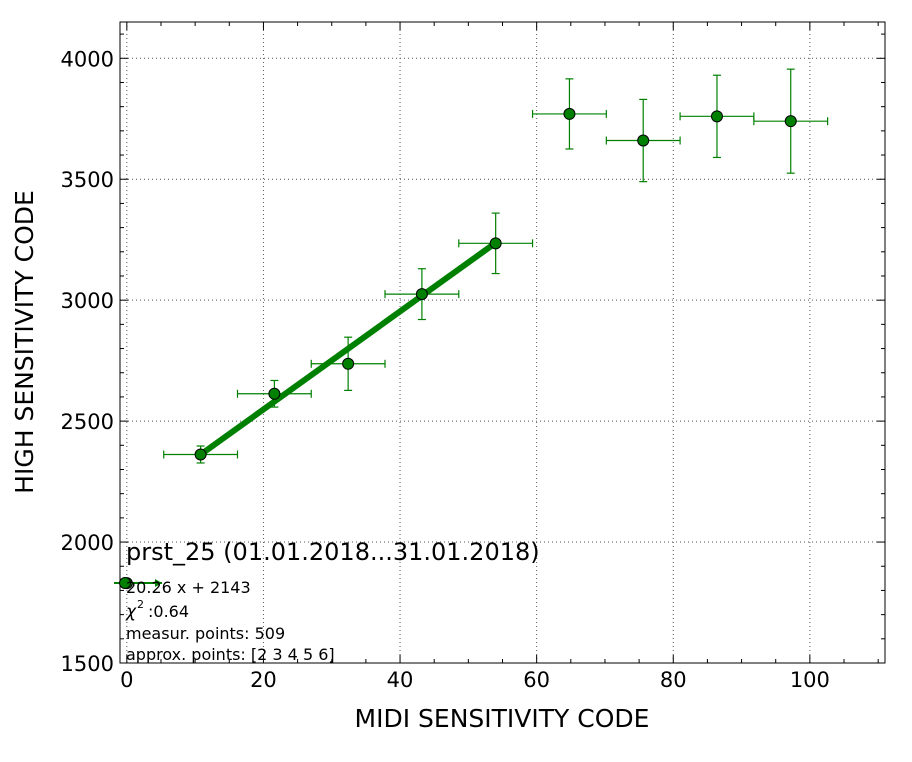  Describe the element at coordinates (24, 342) in the screenshot. I see `y-axis-label: HIGH SENSITIVITY CODE` at that location.